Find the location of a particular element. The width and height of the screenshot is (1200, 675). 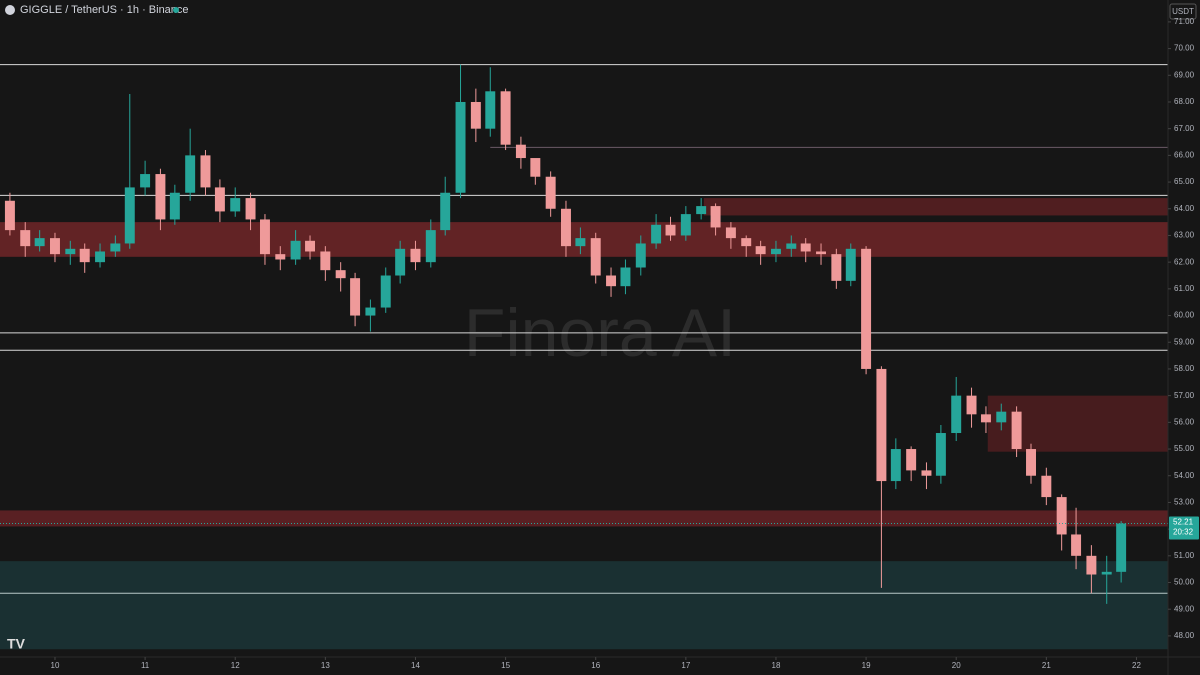

x-tick-label: 10 is located at coordinates (55, 665).